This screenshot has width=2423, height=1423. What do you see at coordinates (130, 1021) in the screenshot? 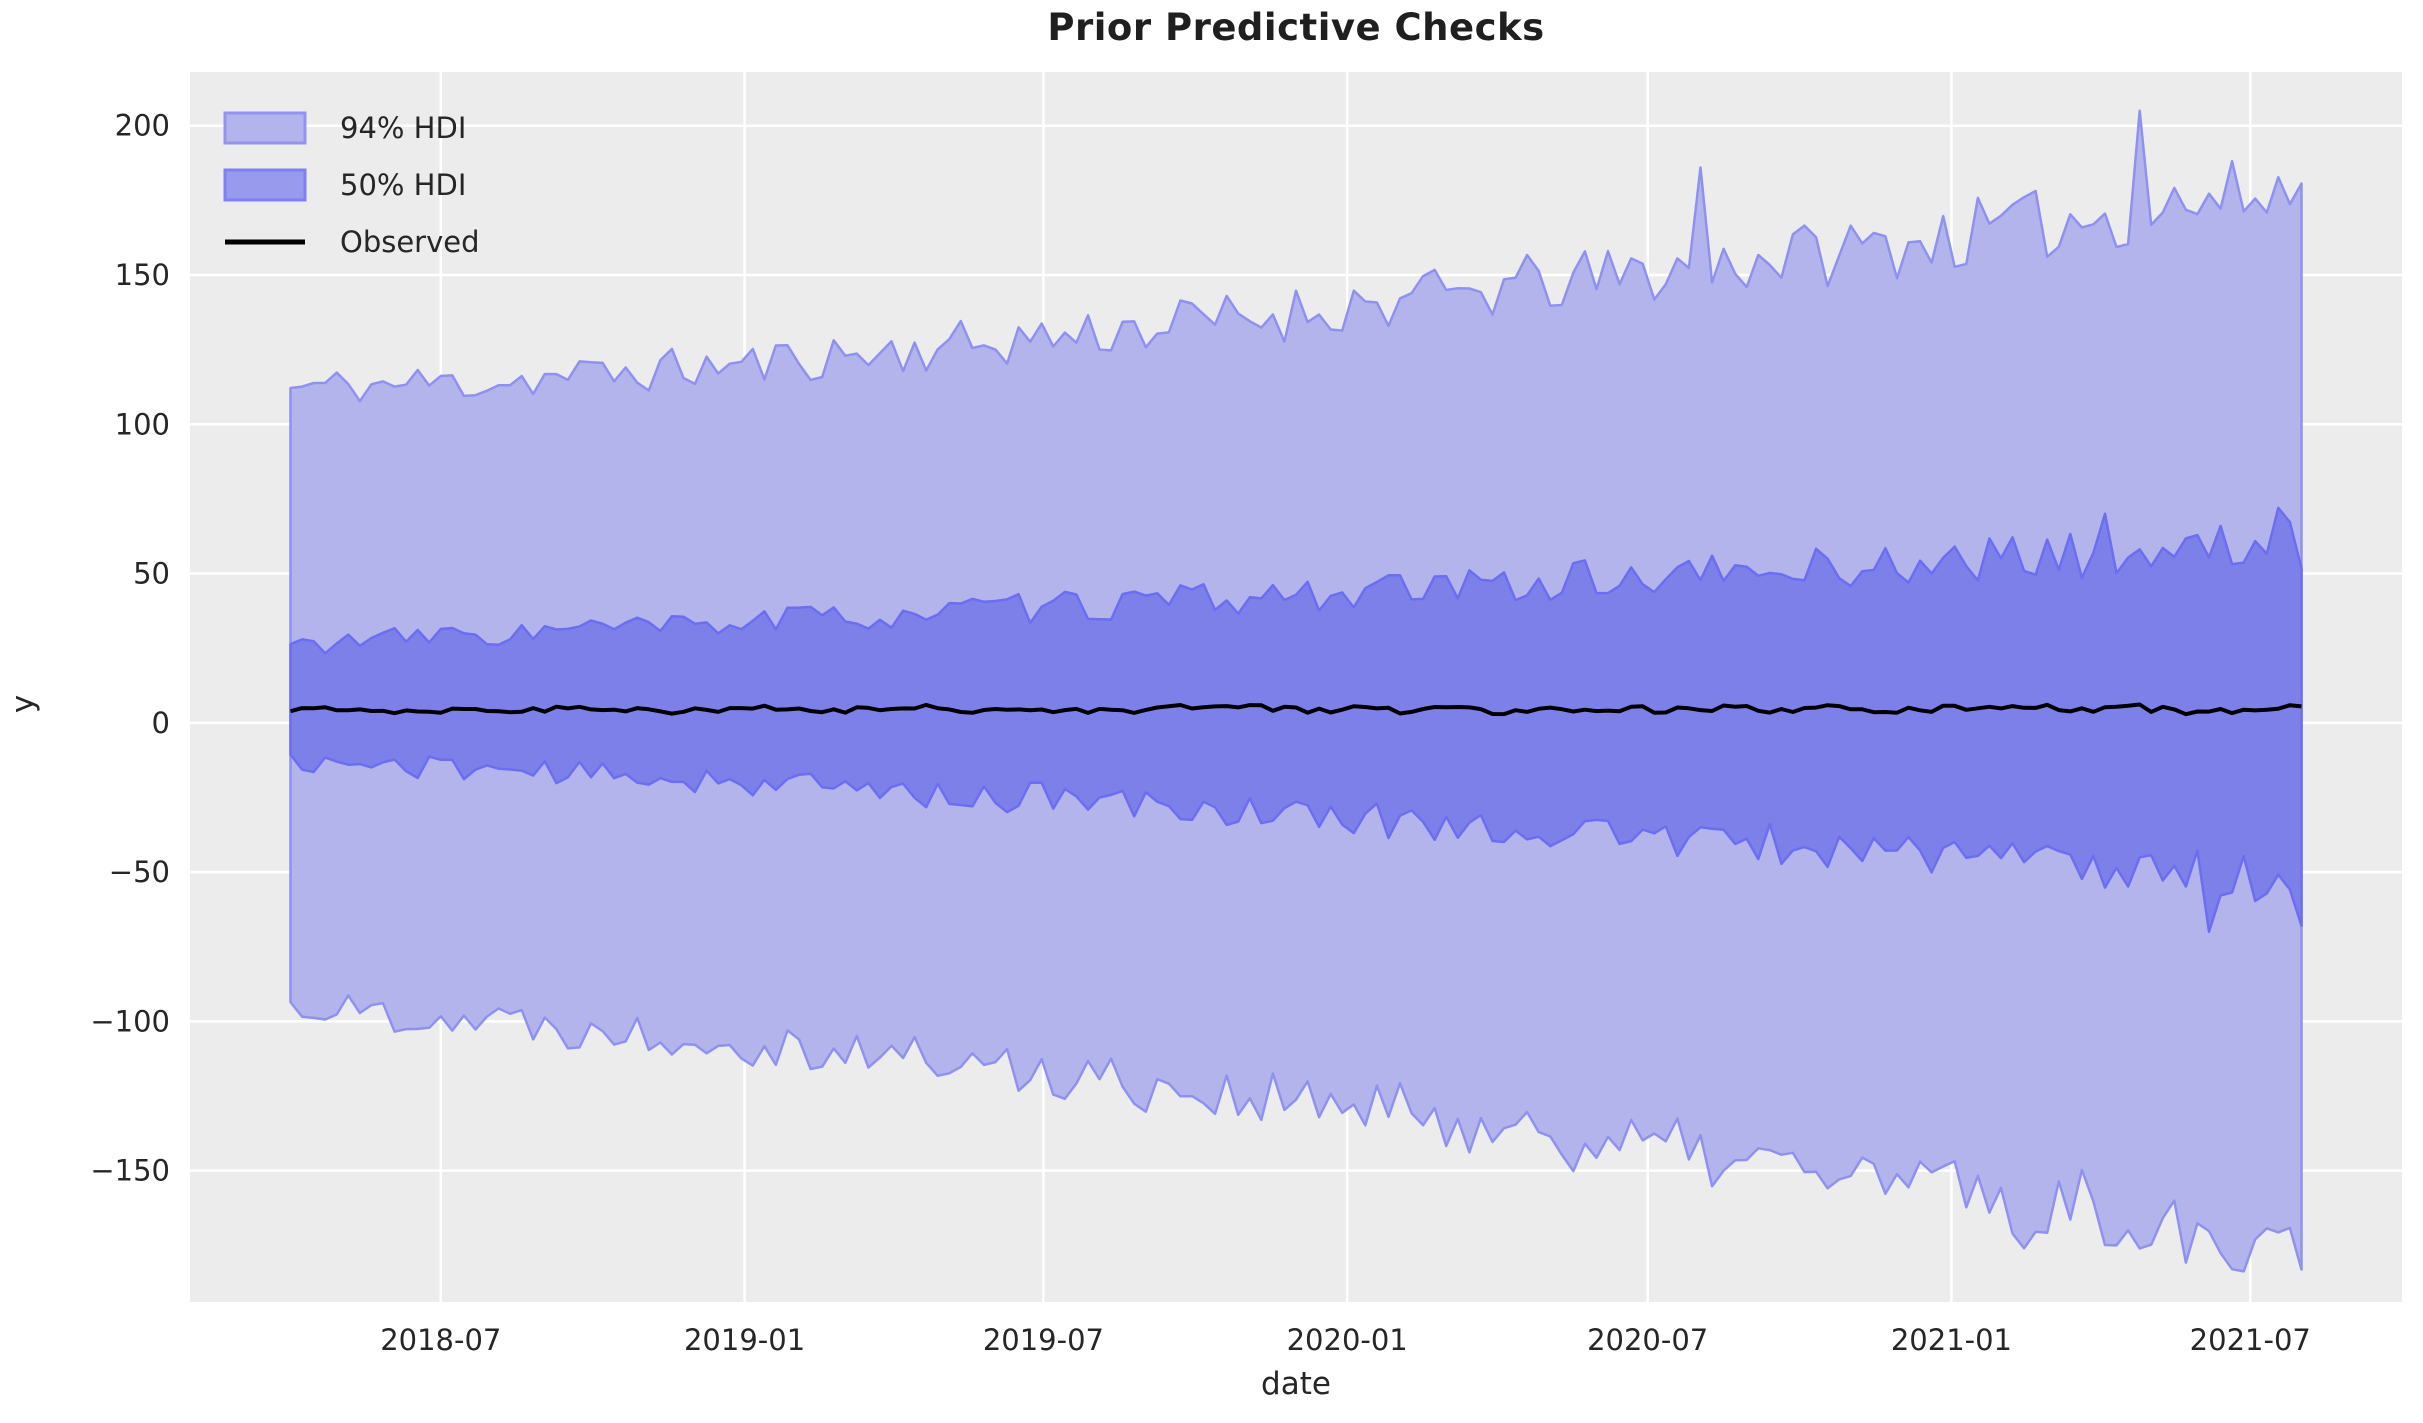
I see `y-tick-label: −100` at bounding box center [130, 1021].